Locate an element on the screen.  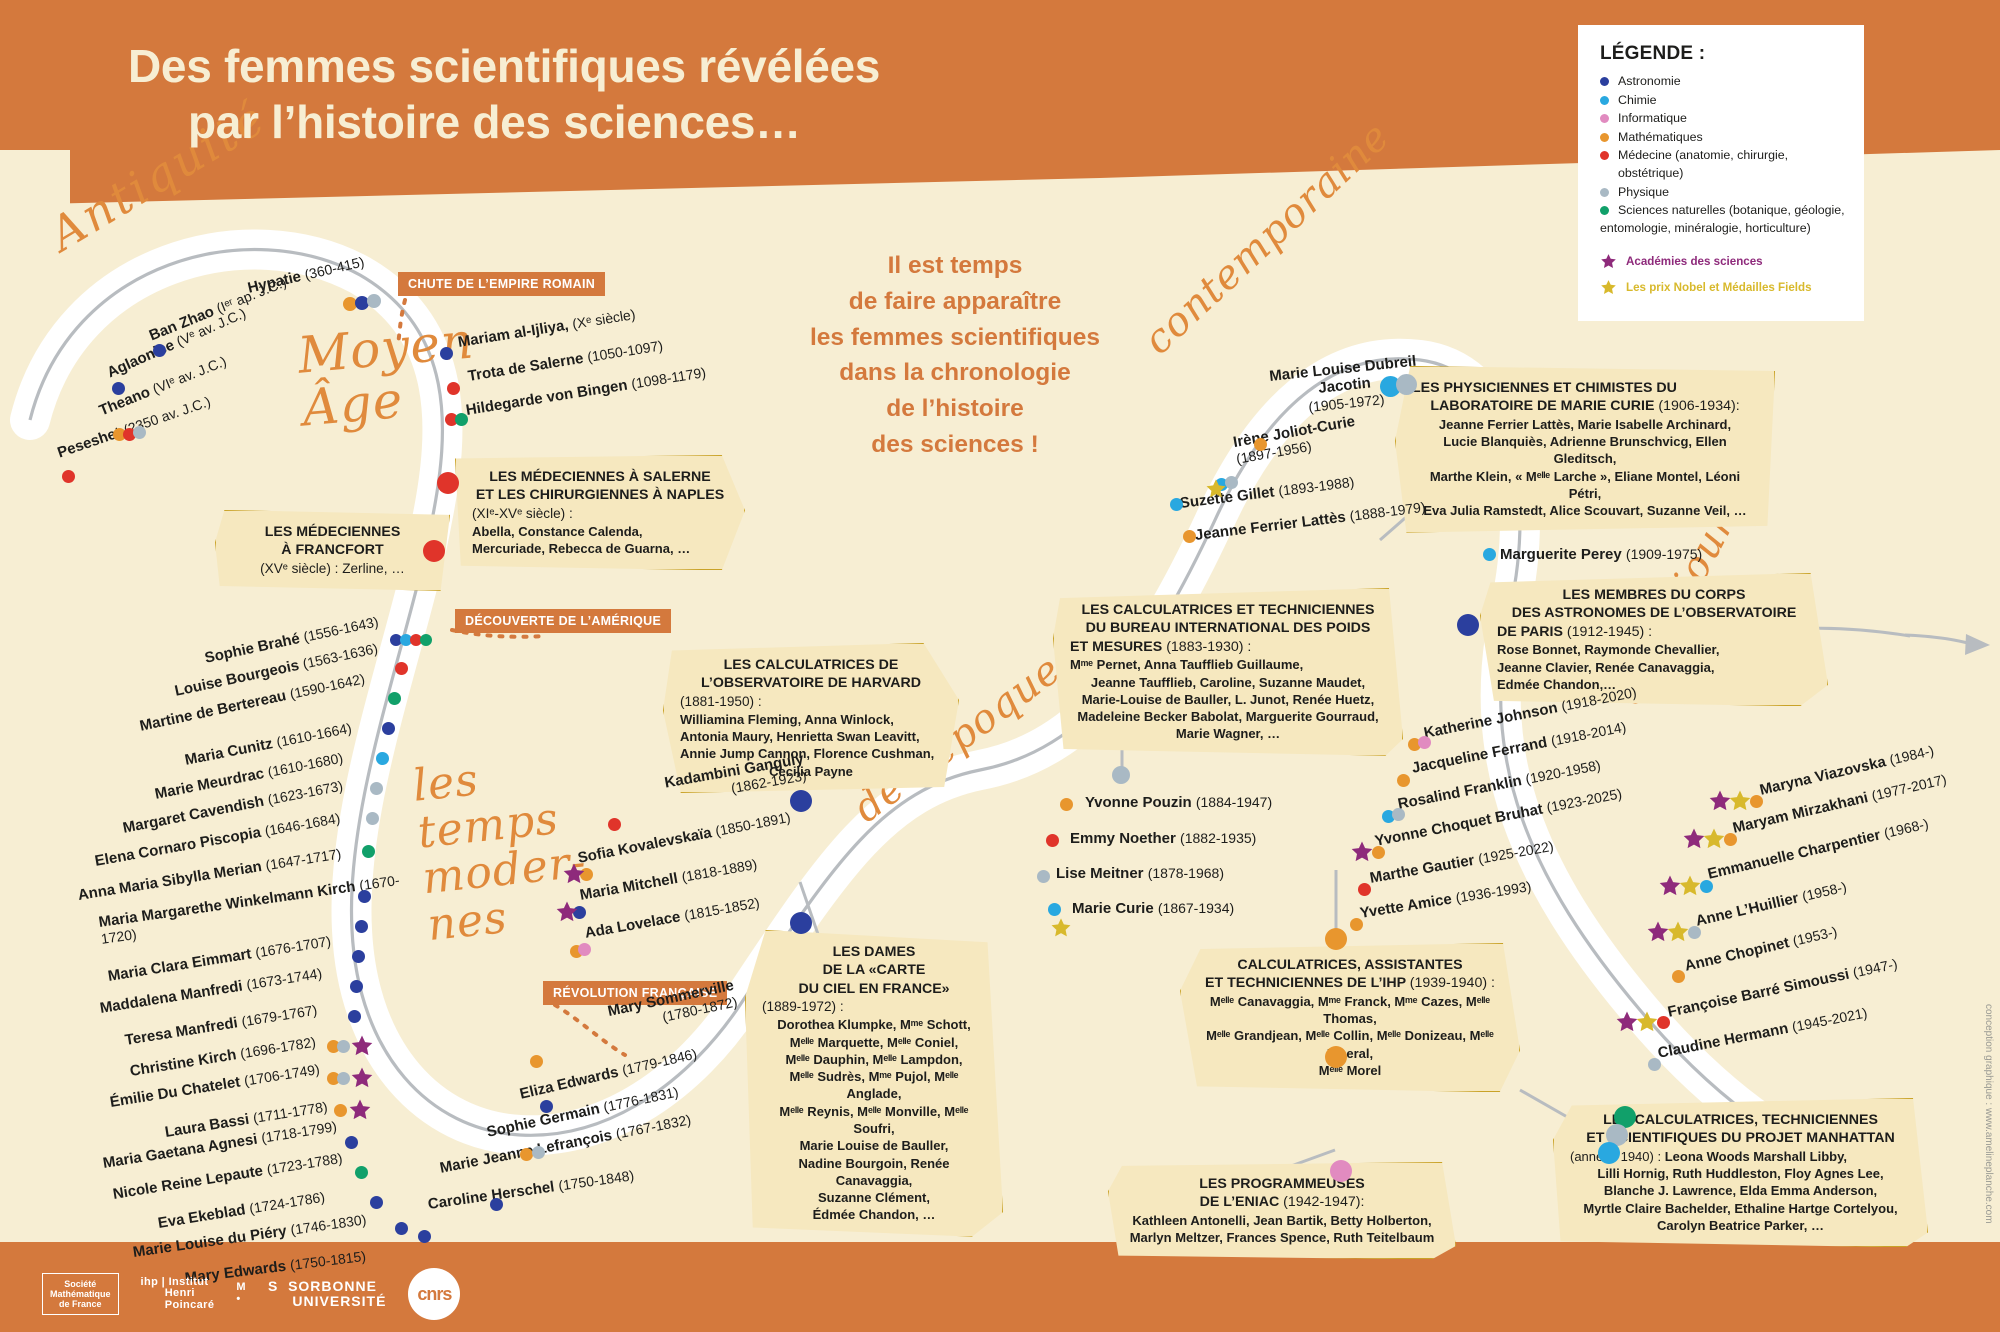
person-name: Yvonne Pouzin is located at coordinates (1138, 802).